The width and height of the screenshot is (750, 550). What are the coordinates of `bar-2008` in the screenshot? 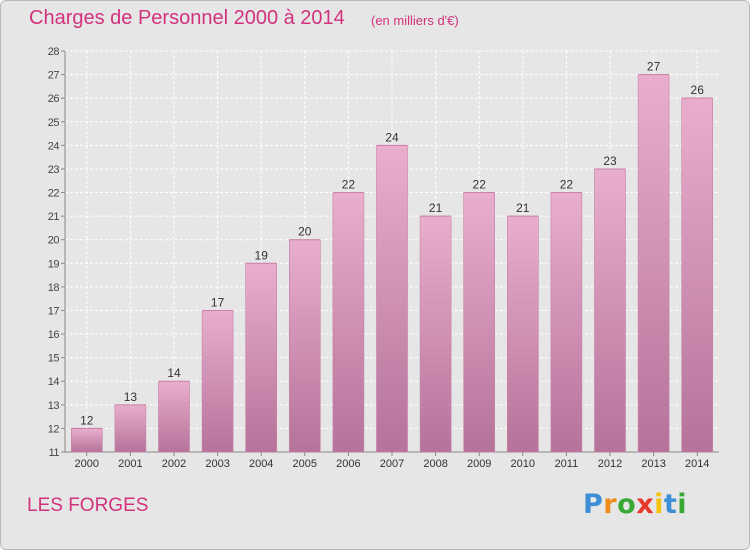 It's located at (435, 334).